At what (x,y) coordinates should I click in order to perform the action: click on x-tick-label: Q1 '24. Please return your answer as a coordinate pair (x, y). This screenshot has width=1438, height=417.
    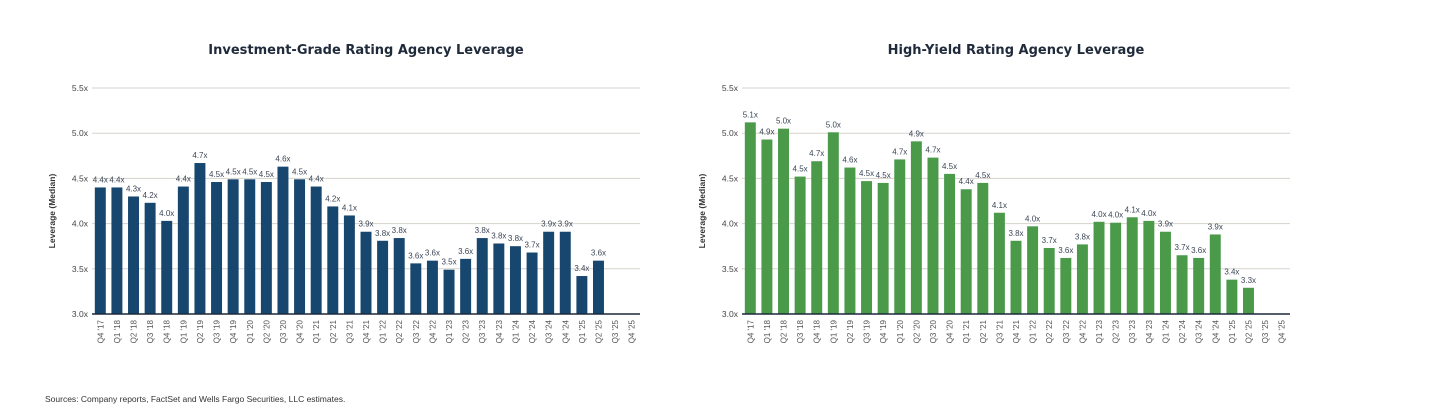
    Looking at the image, I should click on (1165, 331).